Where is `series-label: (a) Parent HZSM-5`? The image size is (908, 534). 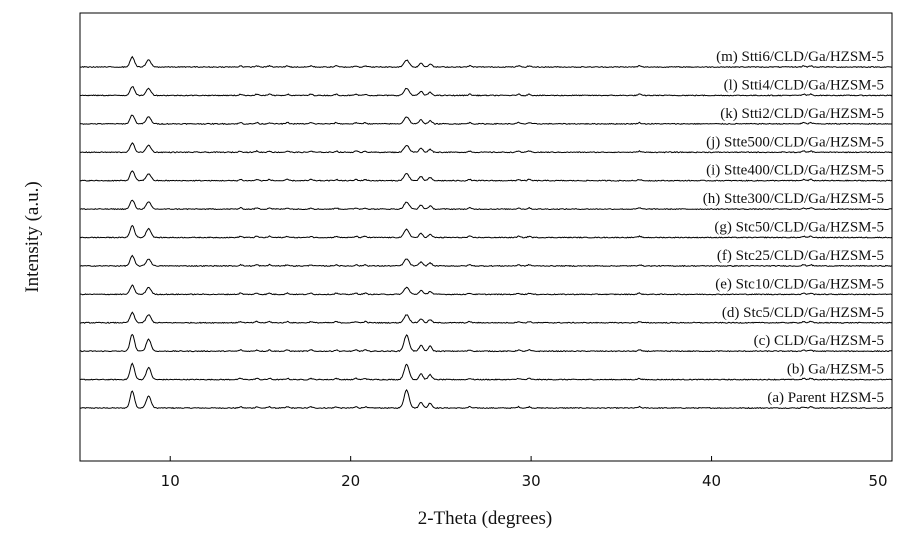
series-label: (a) Parent HZSM-5 is located at coordinates (825, 398).